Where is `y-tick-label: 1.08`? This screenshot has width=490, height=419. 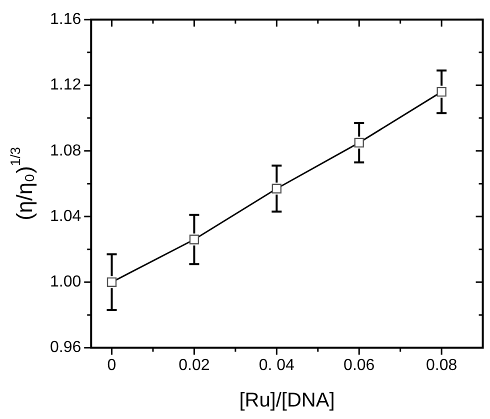 y-tick-label: 1.08 is located at coordinates (66, 151).